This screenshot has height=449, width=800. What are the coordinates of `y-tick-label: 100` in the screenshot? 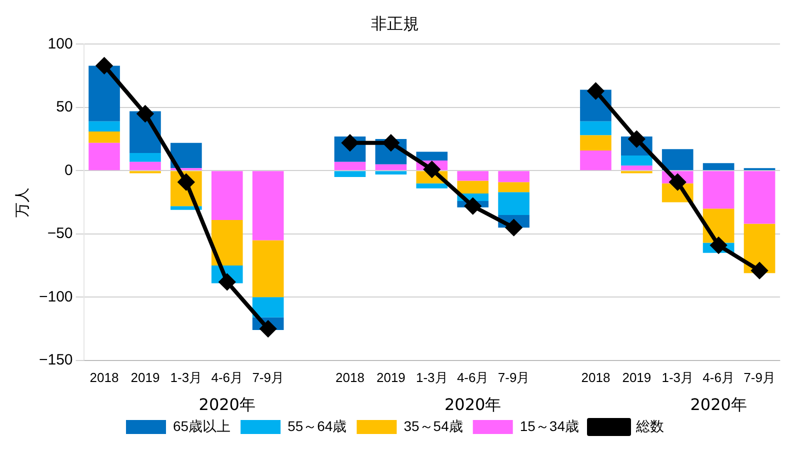 It's located at (60, 43).